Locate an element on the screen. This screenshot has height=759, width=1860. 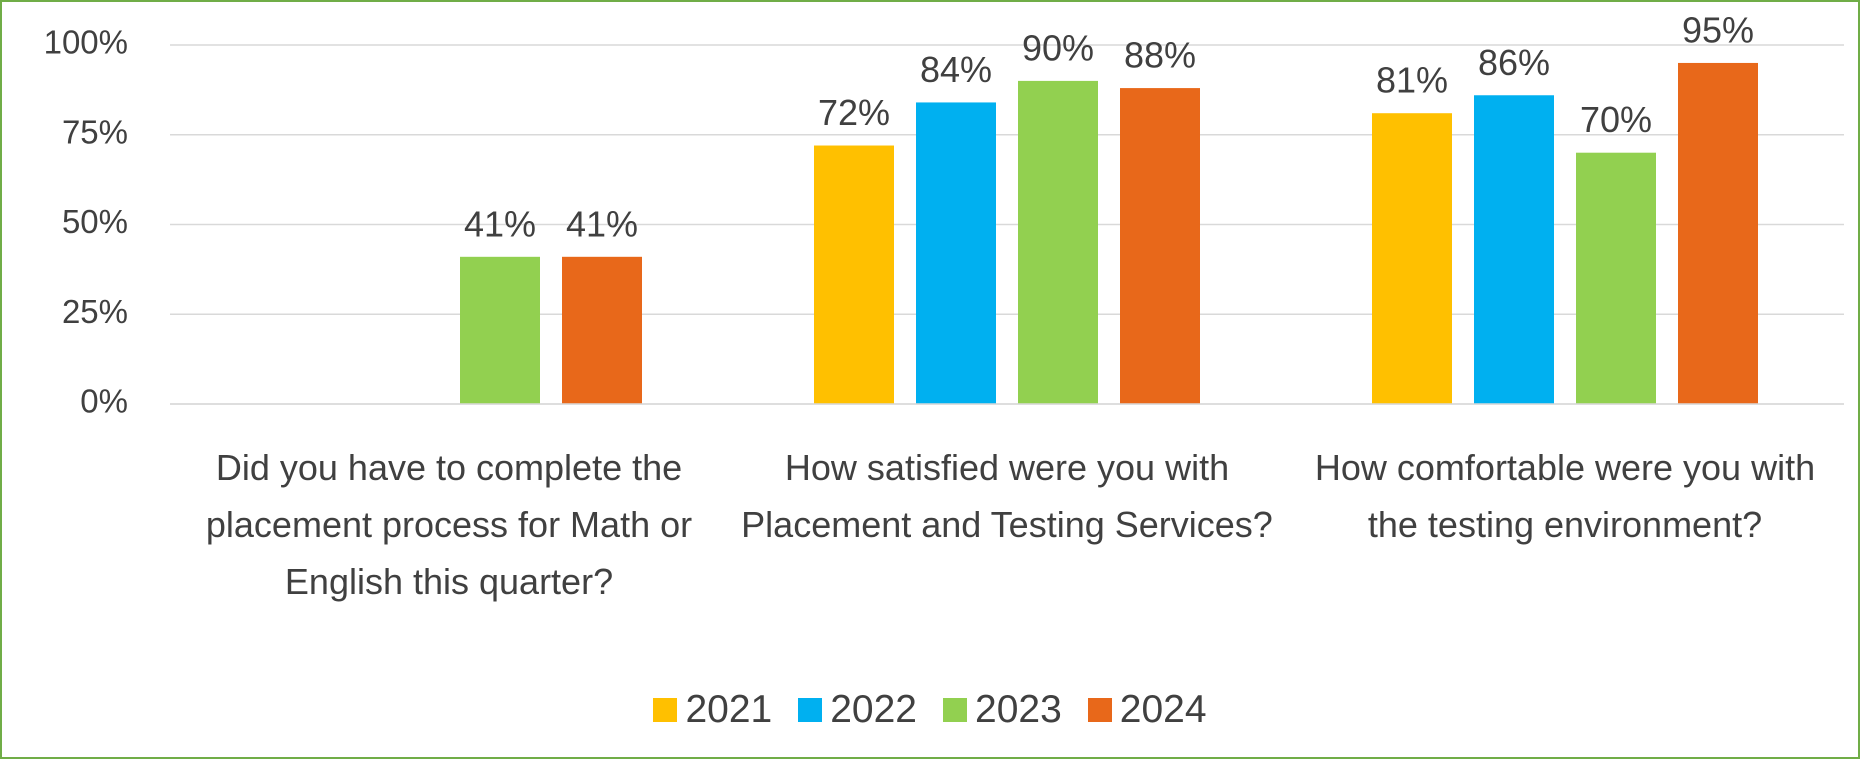
y-tick-label: 25% is located at coordinates (95, 311).